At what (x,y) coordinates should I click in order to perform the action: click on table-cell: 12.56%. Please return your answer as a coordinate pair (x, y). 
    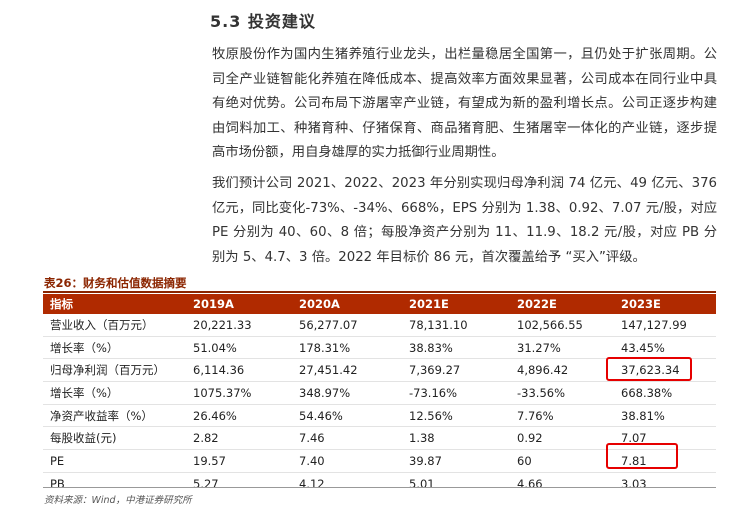
    Looking at the image, I should click on (456, 416).